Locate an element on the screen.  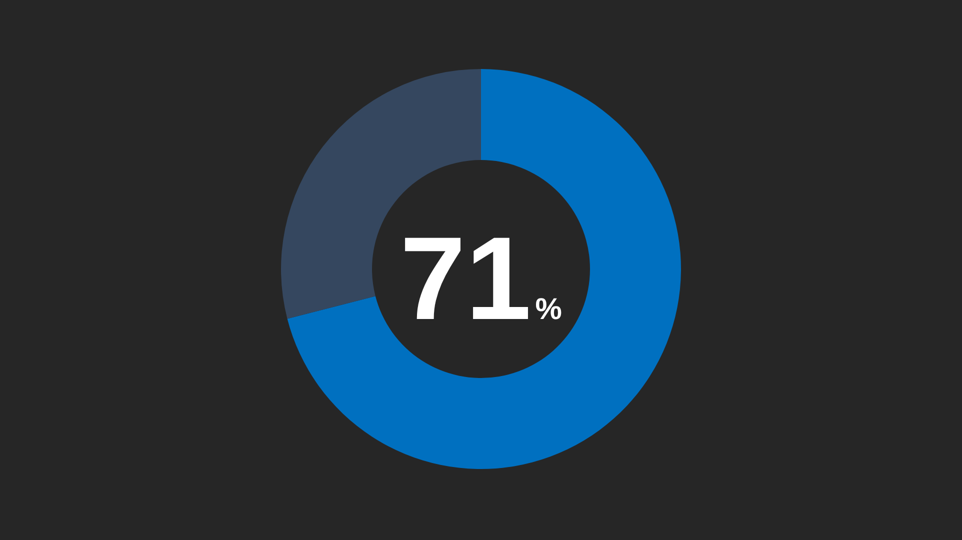
text: 71% is located at coordinates (481, 279).